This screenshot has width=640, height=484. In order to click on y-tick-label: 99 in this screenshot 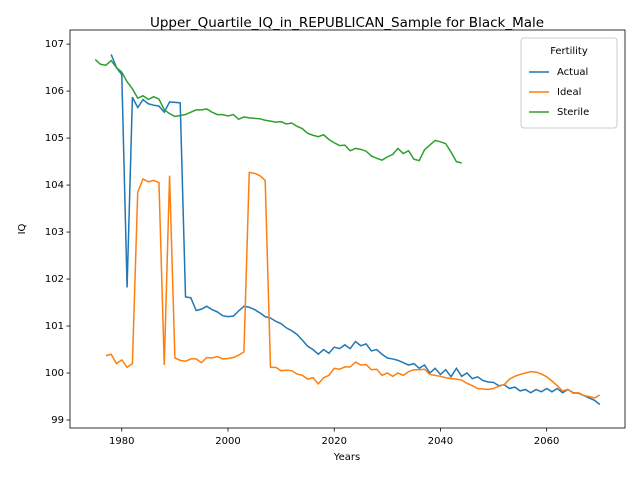, I will do `click(57, 420)`.